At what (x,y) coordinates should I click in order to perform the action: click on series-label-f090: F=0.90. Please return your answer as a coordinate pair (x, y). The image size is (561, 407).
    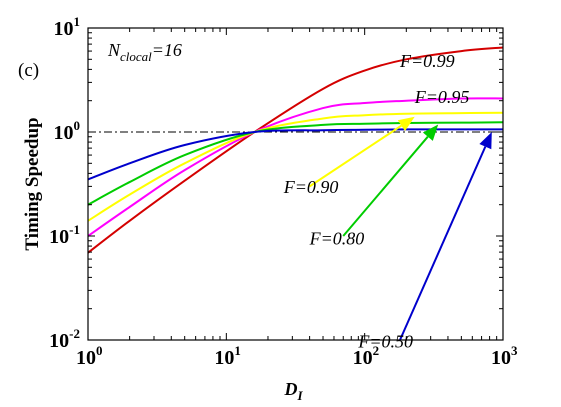
    Looking at the image, I should click on (311, 187).